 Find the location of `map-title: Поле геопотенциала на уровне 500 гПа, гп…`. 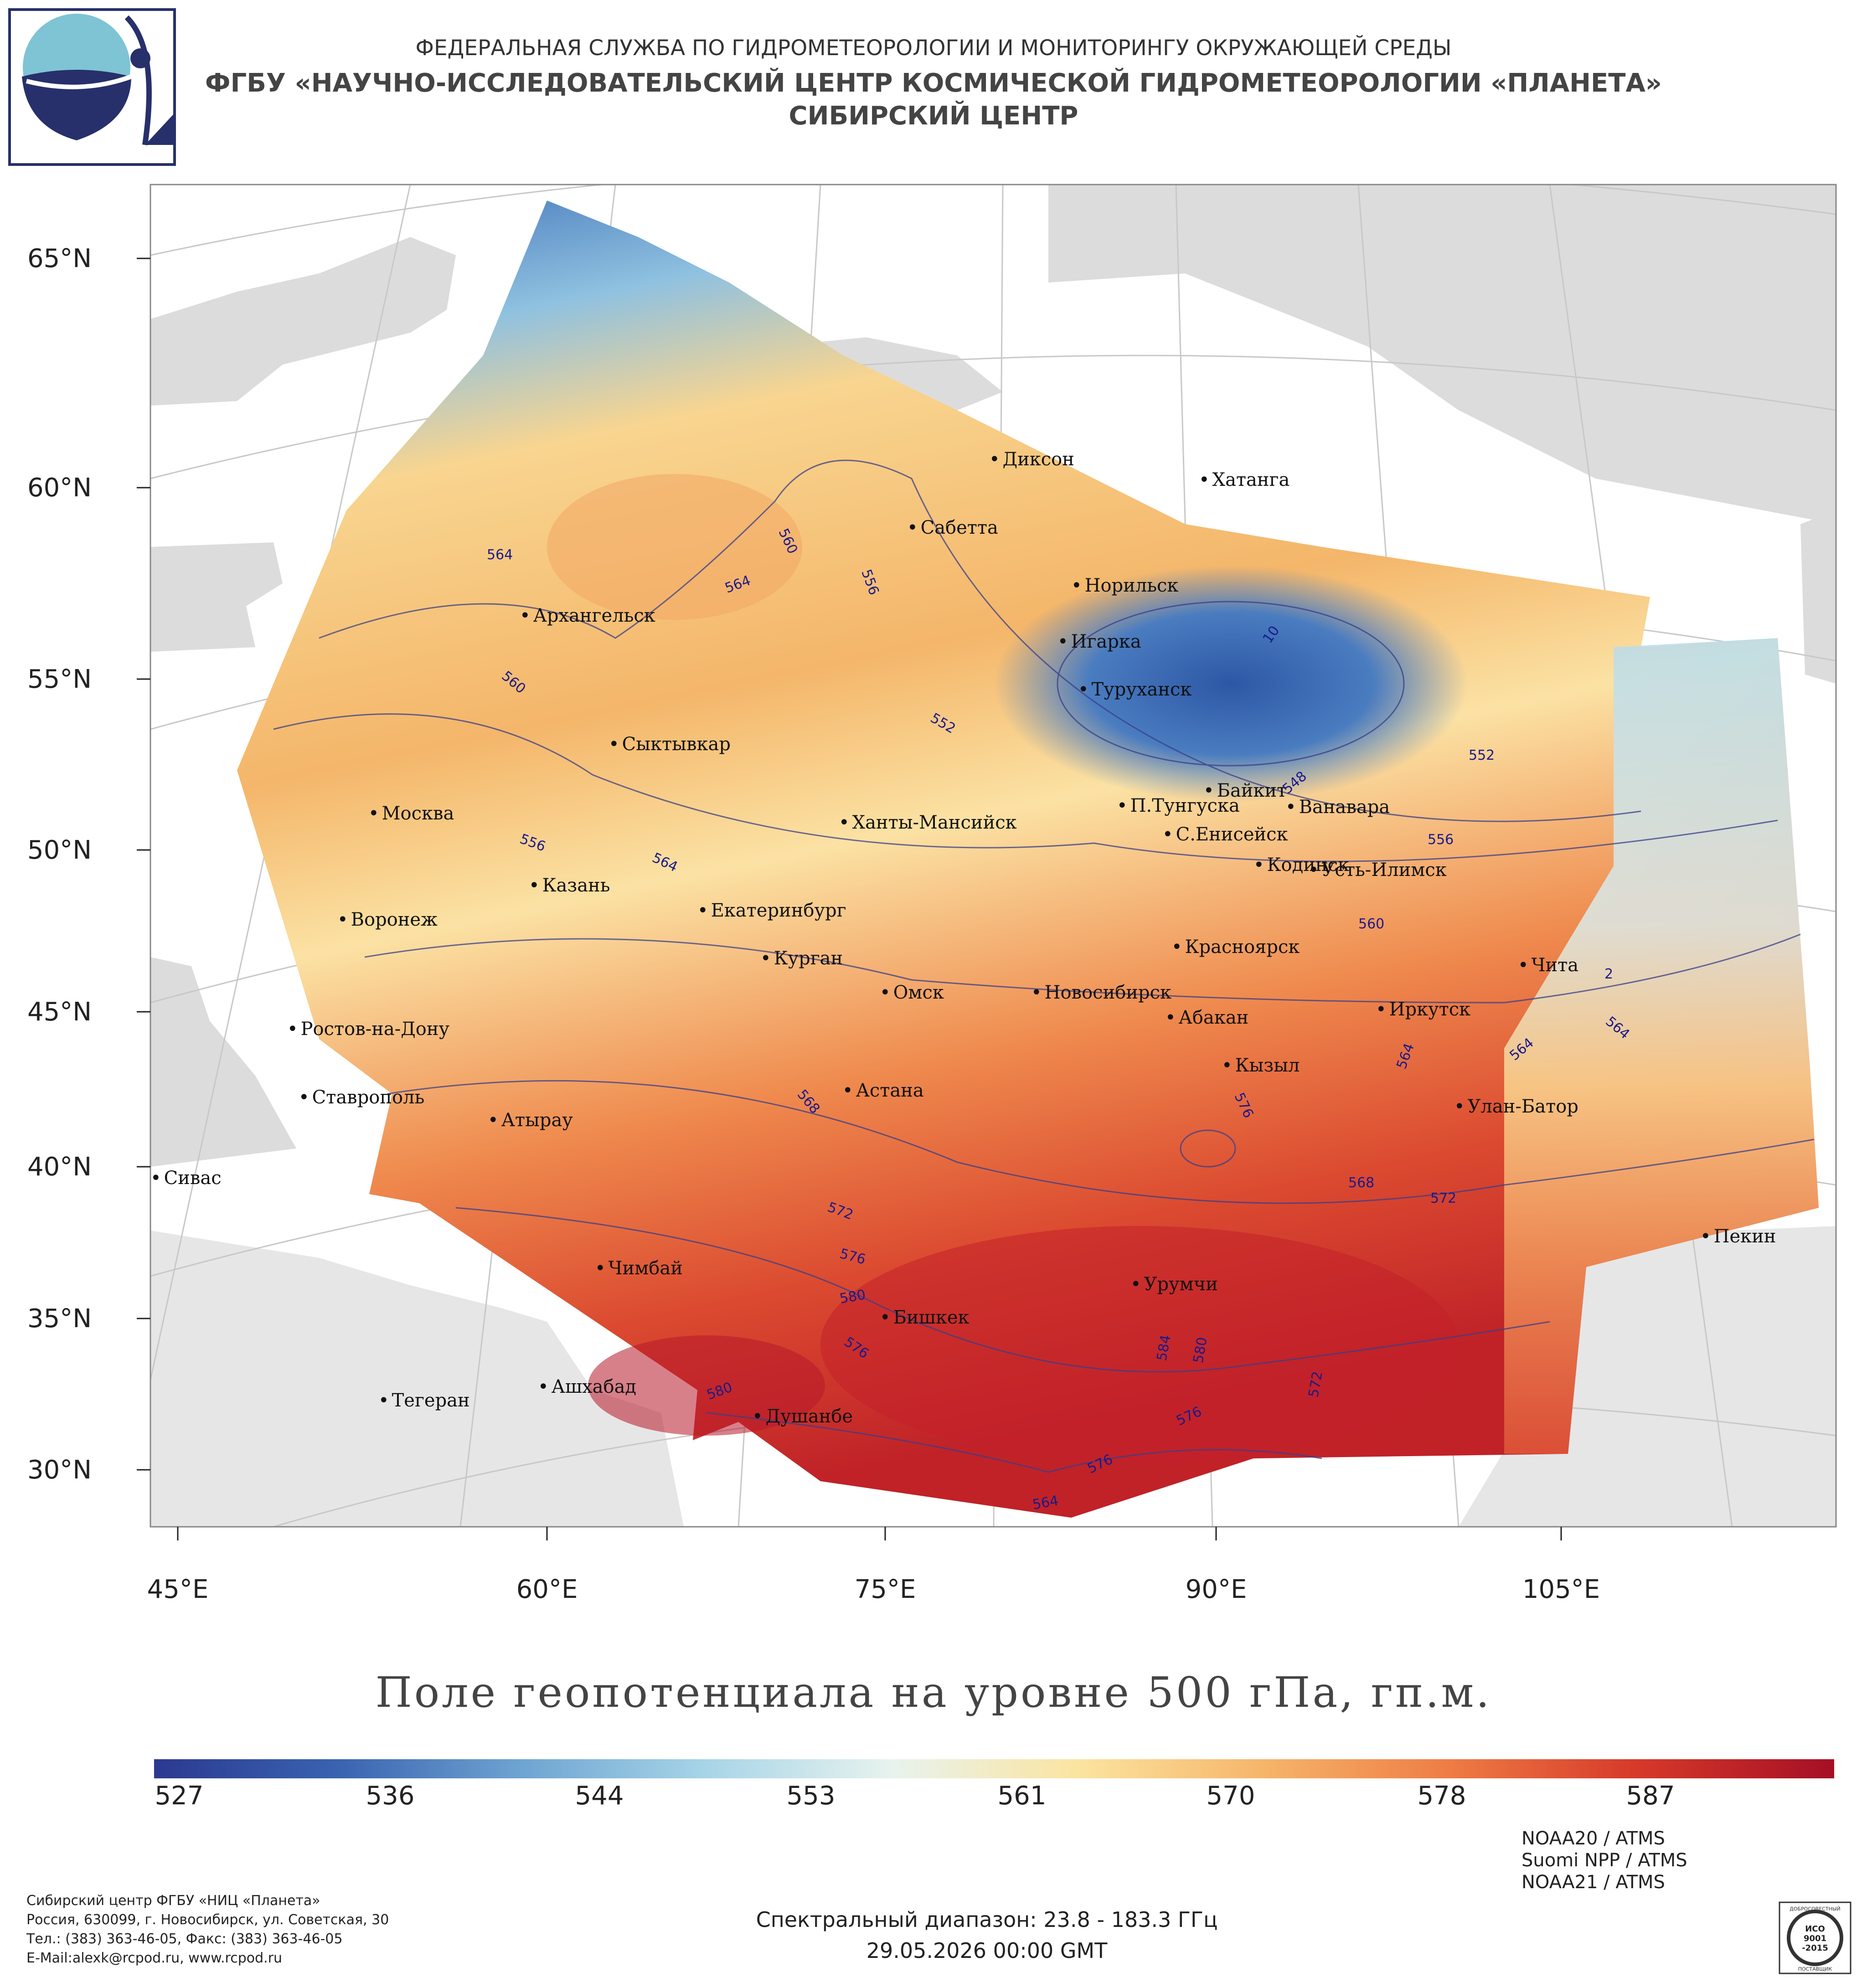

map-title: Поле геопотенциала на уровне 500 гПа, гп… is located at coordinates (933, 1692).